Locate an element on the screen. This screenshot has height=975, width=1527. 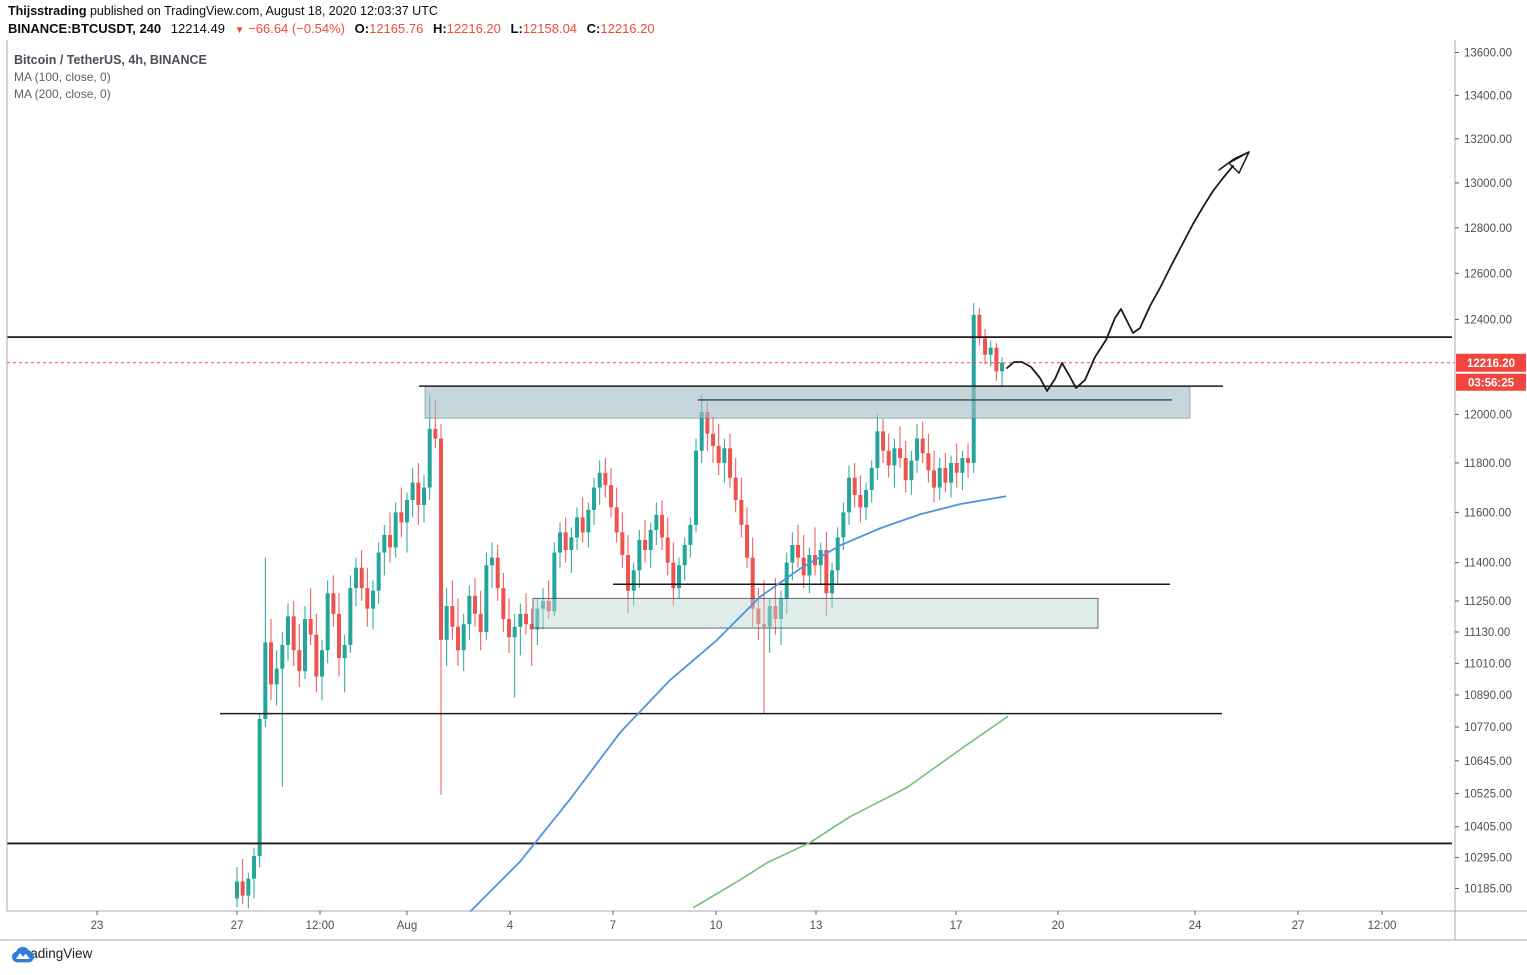
ohlc-open: O:12165.76 is located at coordinates (389, 28).